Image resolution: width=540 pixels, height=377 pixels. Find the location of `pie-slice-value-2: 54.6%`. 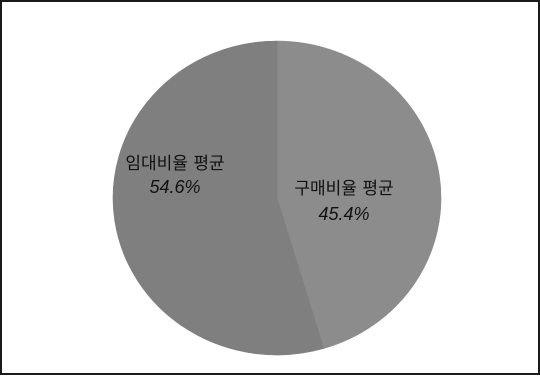

pie-slice-value-2: 54.6% is located at coordinates (174, 187).